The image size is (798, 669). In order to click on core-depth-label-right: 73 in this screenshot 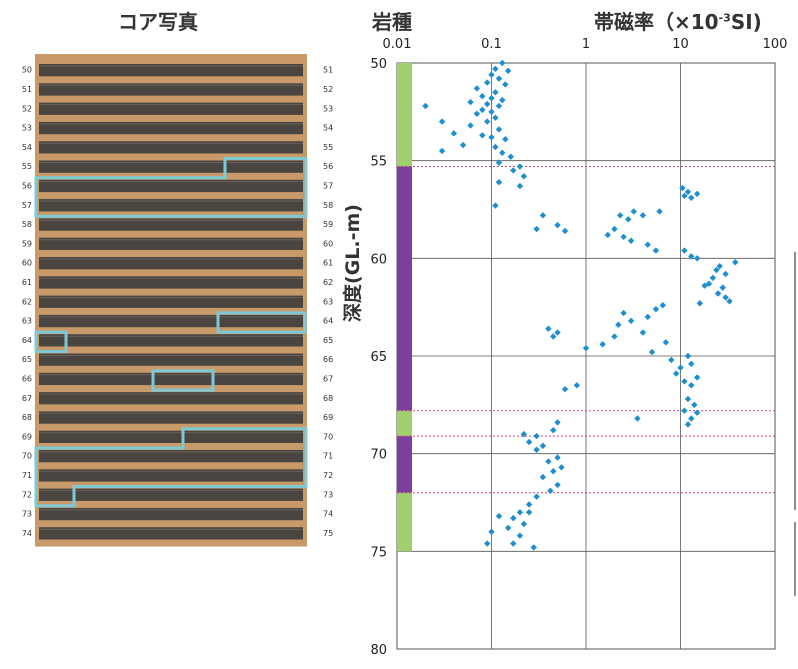, I will do `click(328, 494)`.